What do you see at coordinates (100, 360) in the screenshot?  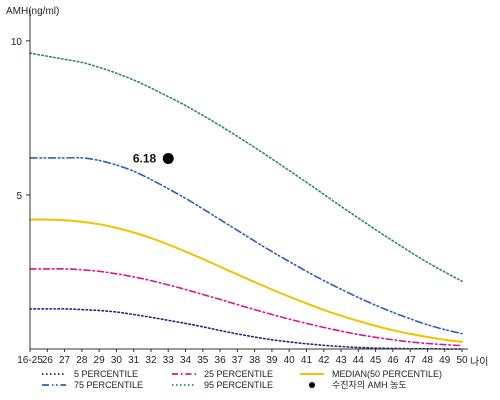 I see `x-tick-label: 29` at bounding box center [100, 360].